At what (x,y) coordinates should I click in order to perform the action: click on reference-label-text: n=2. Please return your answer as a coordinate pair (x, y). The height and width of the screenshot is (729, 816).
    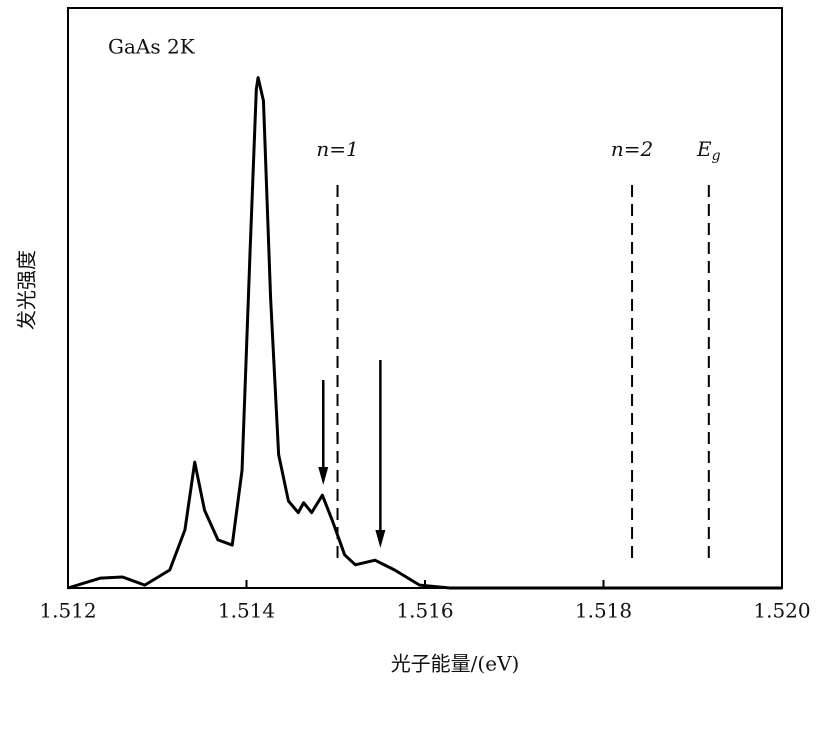
    Looking at the image, I should click on (632, 149).